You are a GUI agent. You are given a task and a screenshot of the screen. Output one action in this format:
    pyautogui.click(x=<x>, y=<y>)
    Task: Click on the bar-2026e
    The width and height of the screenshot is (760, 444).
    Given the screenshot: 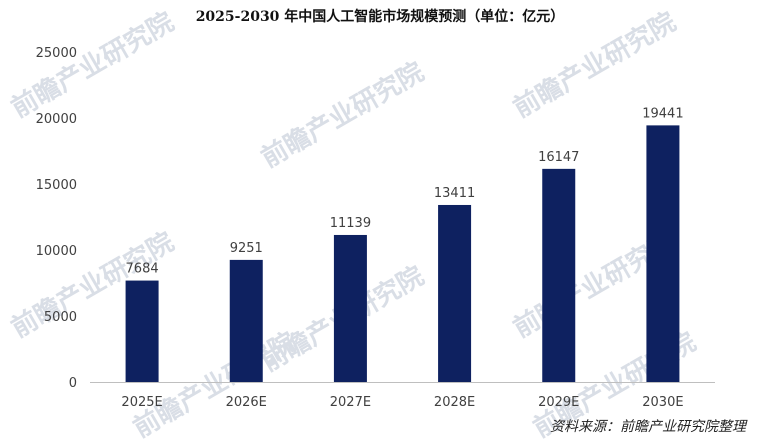 What is the action you would take?
    pyautogui.click(x=246, y=320)
    